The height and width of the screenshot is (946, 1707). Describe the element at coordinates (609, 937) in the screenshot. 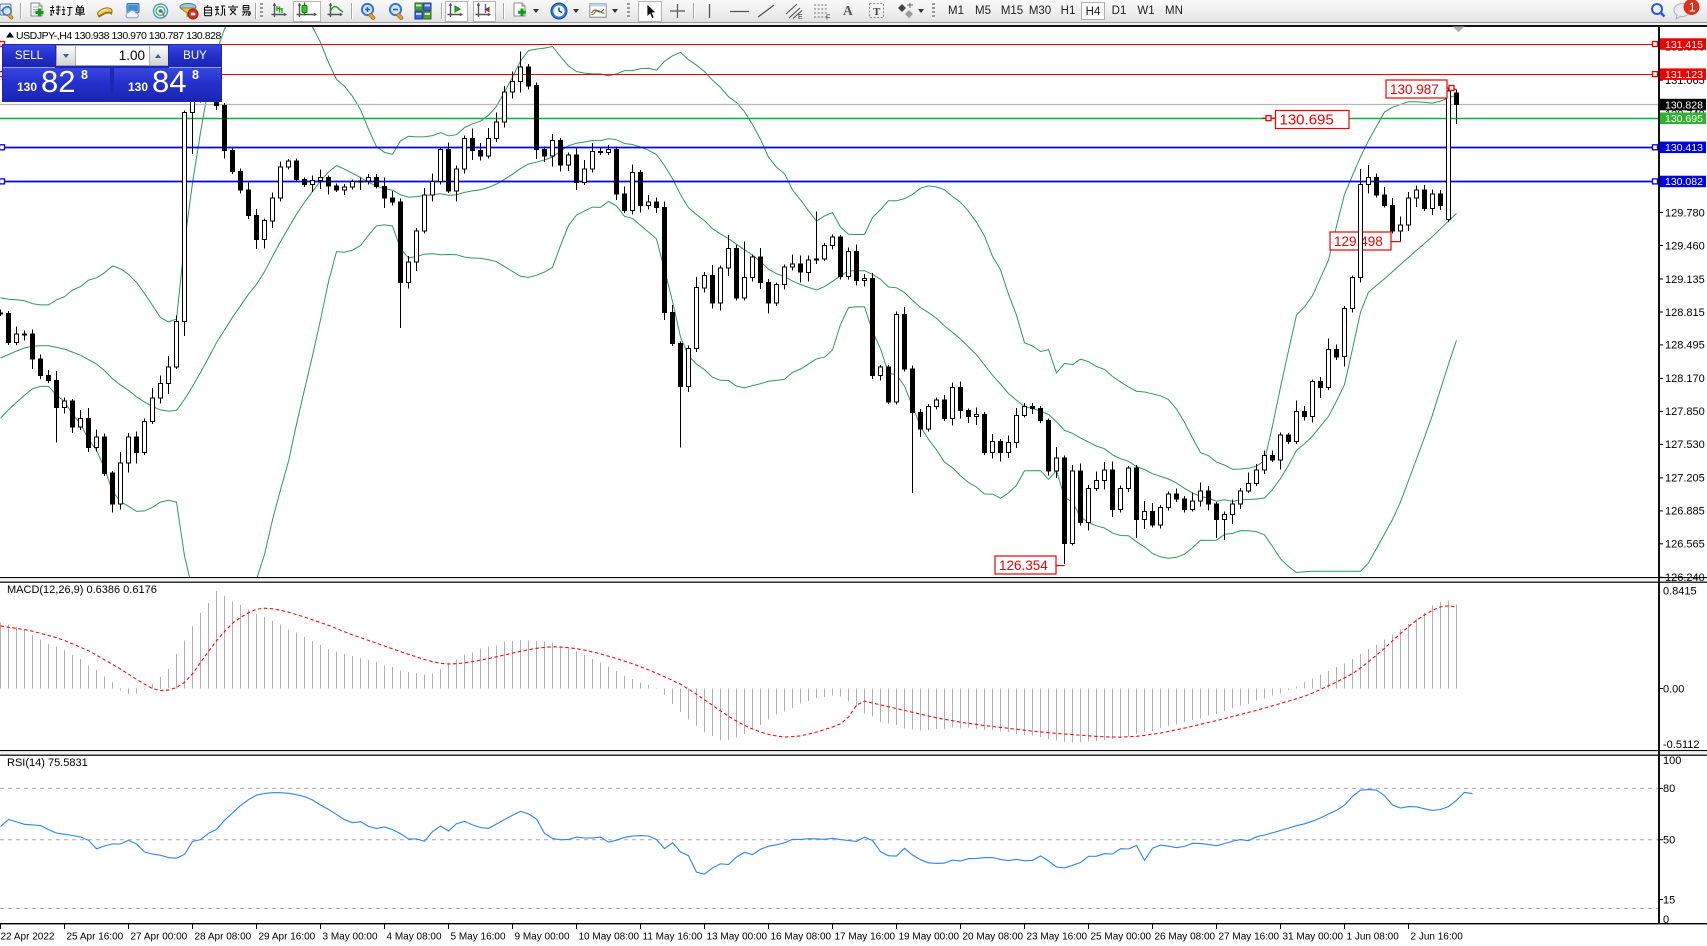

I see `svg-text: 10 May 08:00` at that location.